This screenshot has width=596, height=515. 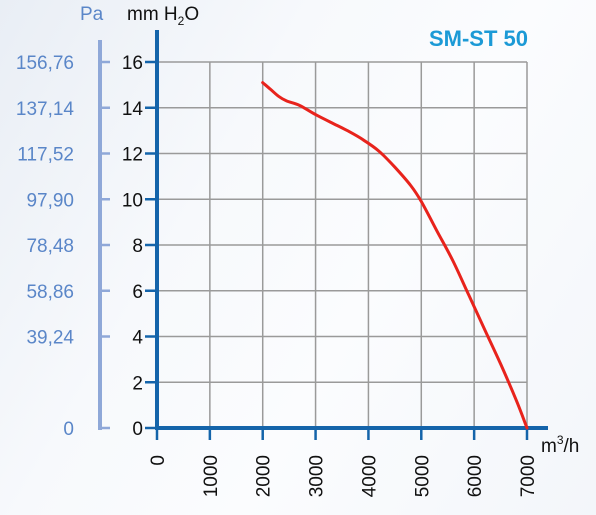 I want to click on x-tick-label: 7000, so click(x=528, y=476).